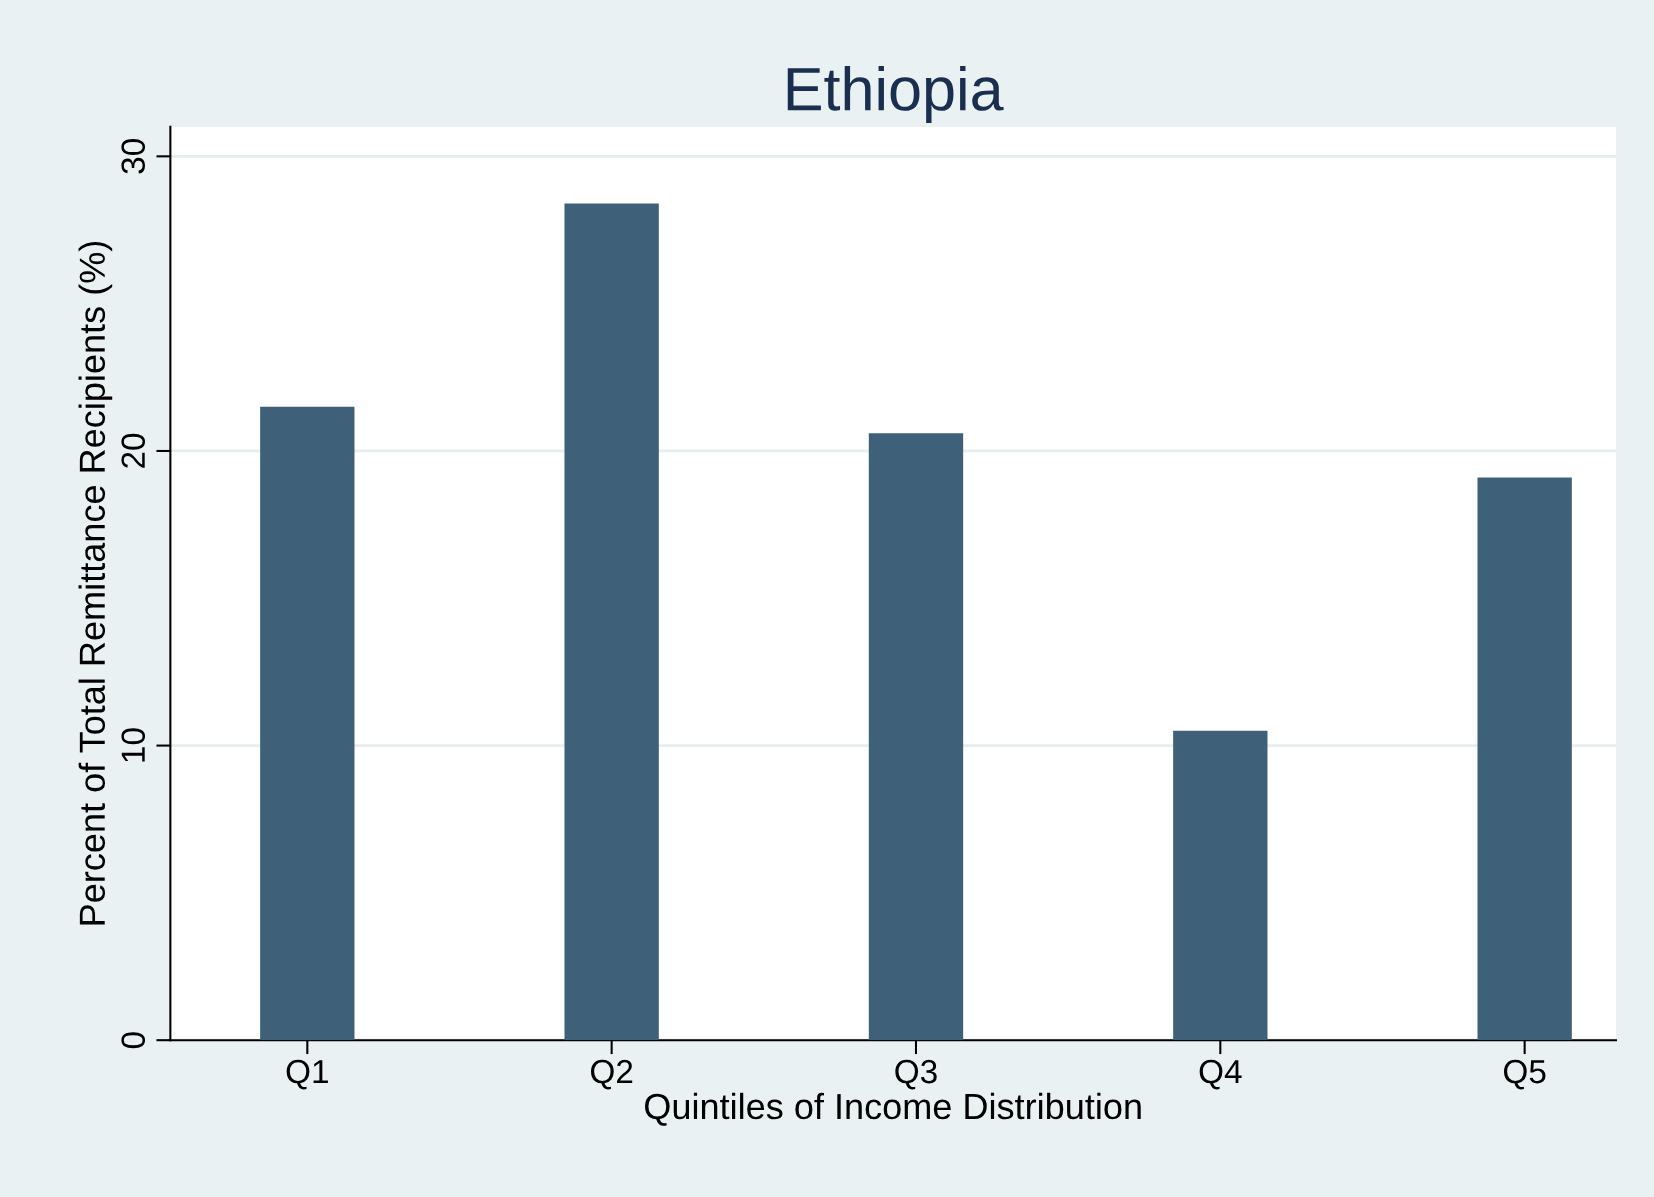 The width and height of the screenshot is (1654, 1197). I want to click on x-tick-label: Q5, so click(1525, 1074).